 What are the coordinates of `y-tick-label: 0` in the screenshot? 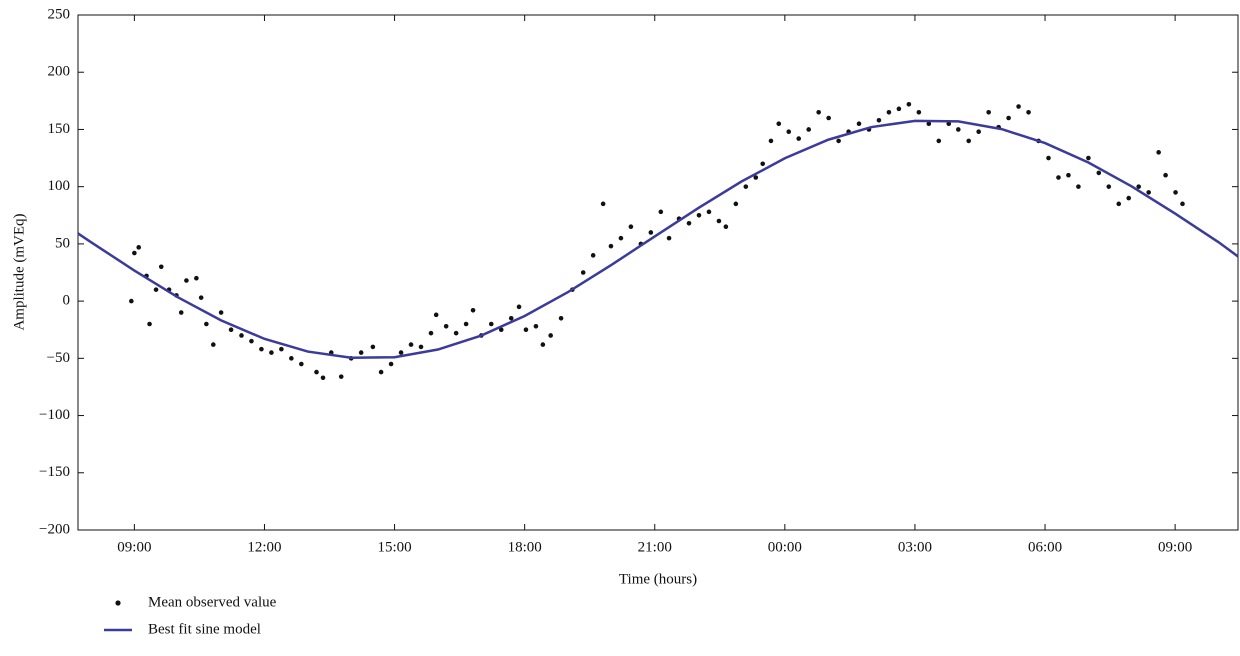 It's located at (67, 301).